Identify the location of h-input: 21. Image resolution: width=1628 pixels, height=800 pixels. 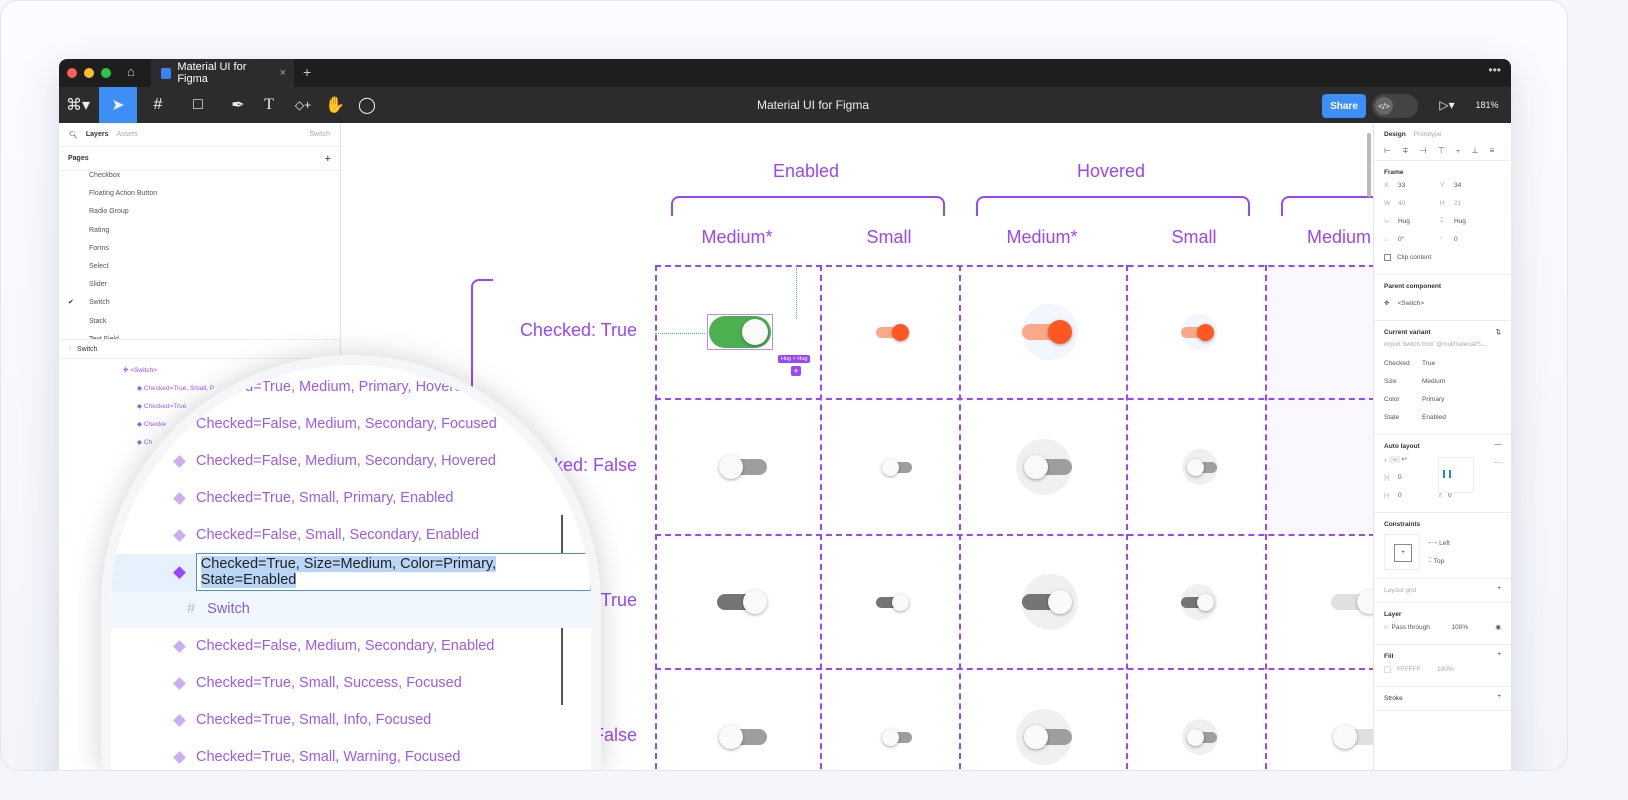
(1458, 203).